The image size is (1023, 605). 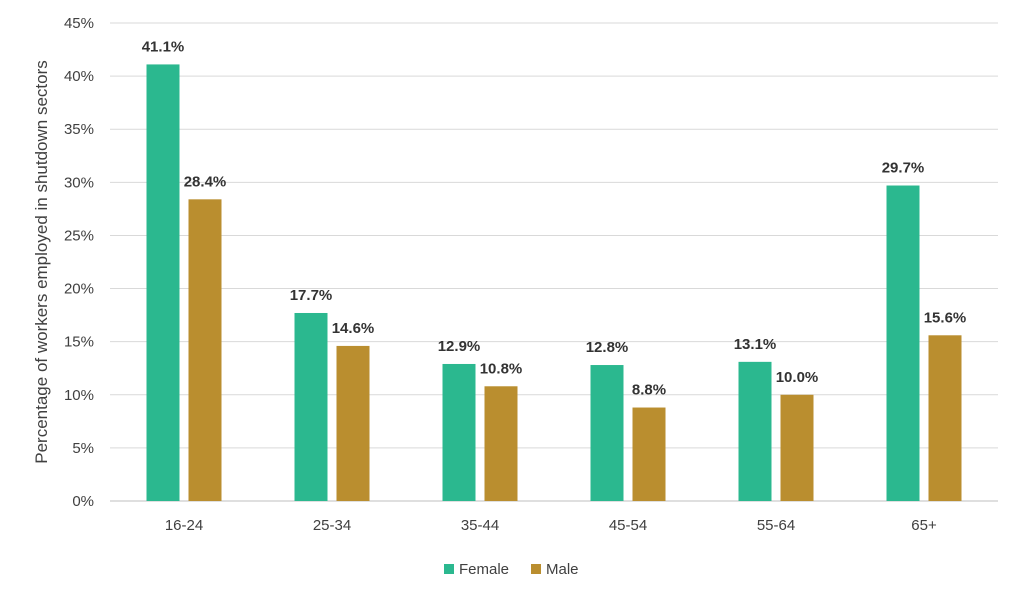 I want to click on y-tick-label: 20%, so click(x=79, y=289).